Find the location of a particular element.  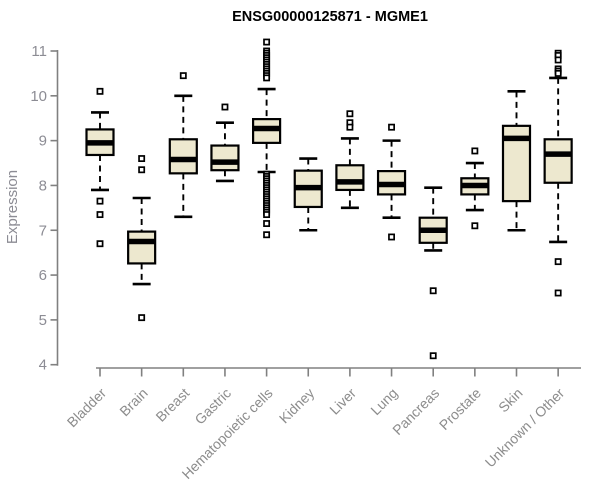

boxplot-lung is located at coordinates (391, 182).